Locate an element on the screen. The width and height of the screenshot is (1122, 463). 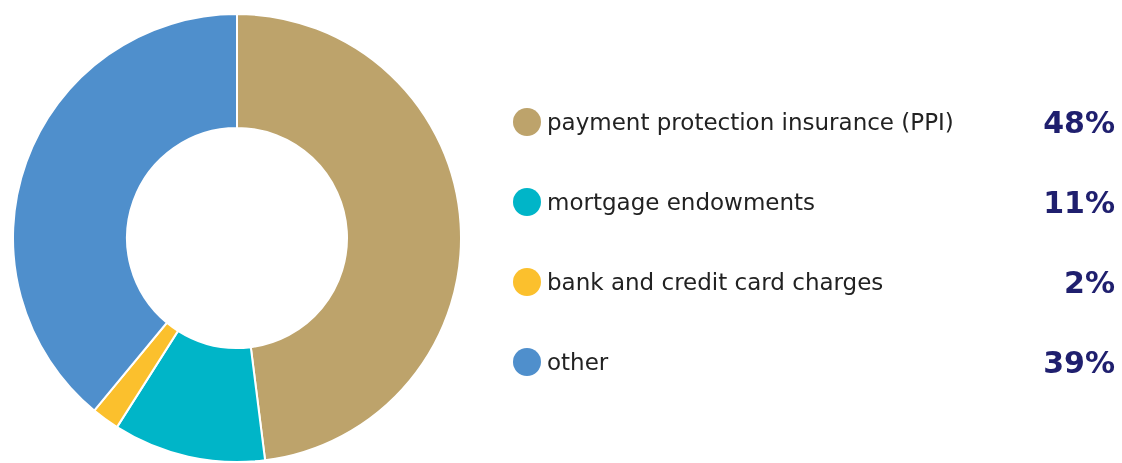
legend-label: mortgage endowments is located at coordinates (681, 202).